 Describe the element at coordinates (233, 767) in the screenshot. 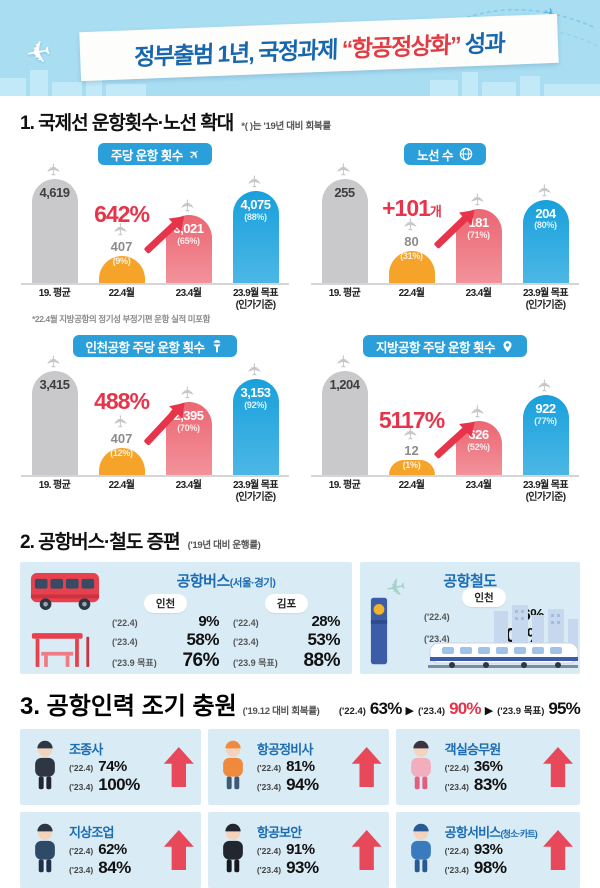

I see `aircraft-mechanic-icon` at that location.